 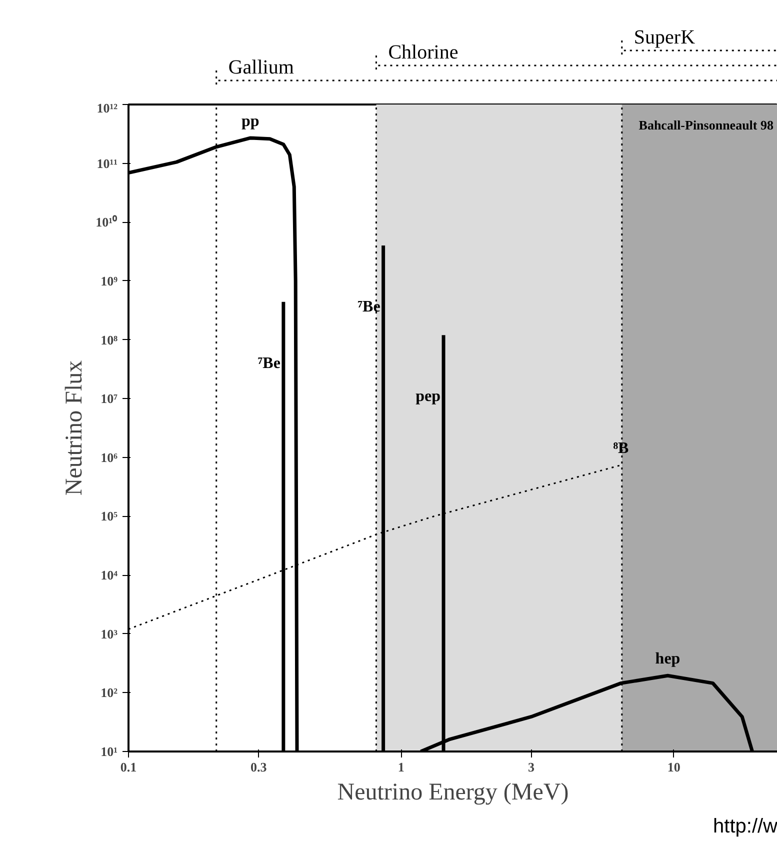 I want to click on ref-line-label: Chlorine, so click(x=423, y=53).